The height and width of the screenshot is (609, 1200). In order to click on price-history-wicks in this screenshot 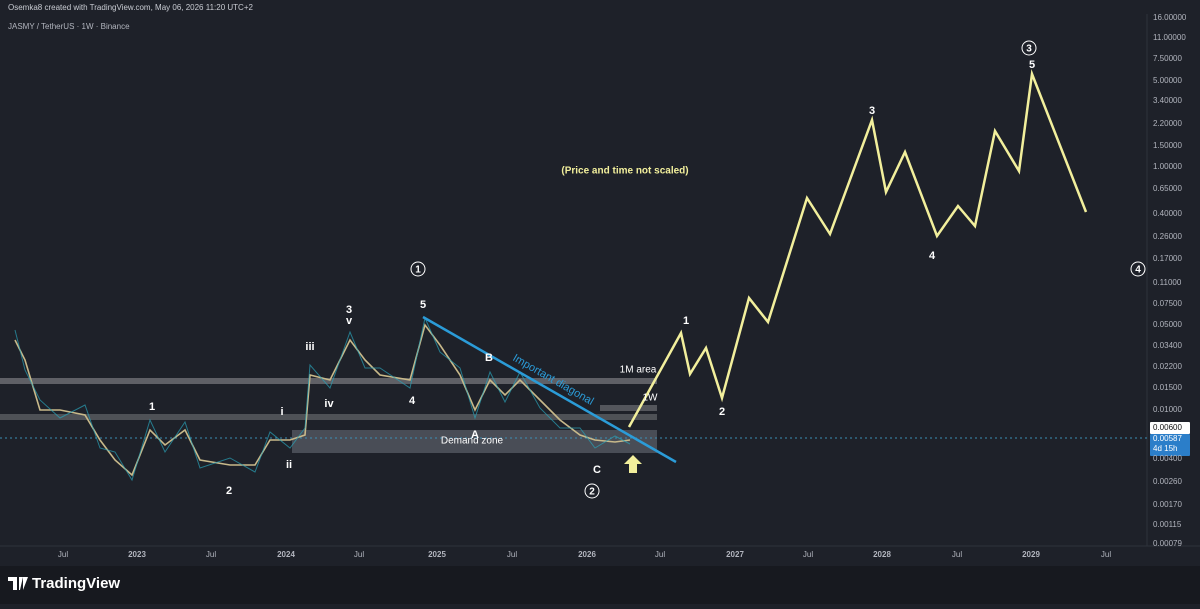, I will do `click(322, 399)`.